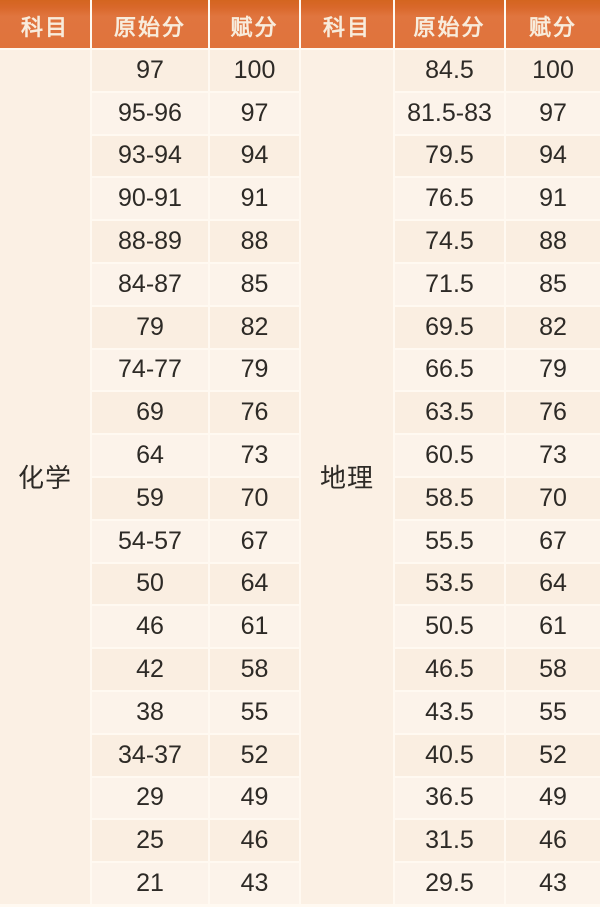  What do you see at coordinates (449, 669) in the screenshot?
I see `raw-score-cell: 46.5` at bounding box center [449, 669].